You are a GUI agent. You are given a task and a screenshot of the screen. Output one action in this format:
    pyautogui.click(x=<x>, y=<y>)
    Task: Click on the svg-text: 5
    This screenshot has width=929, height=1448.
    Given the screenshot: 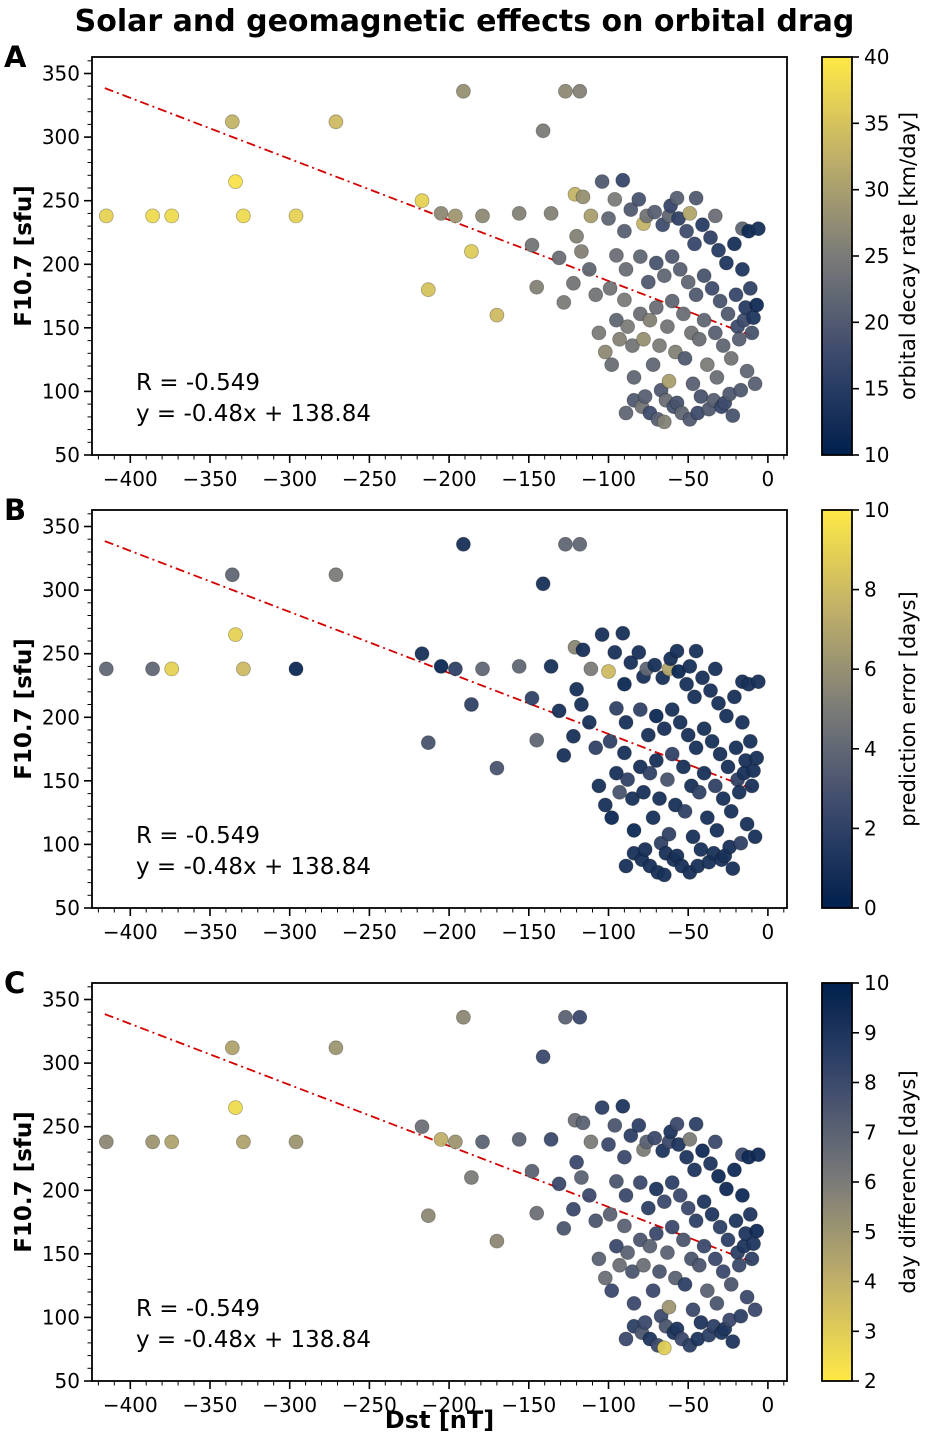 What is the action you would take?
    pyautogui.click(x=870, y=1232)
    